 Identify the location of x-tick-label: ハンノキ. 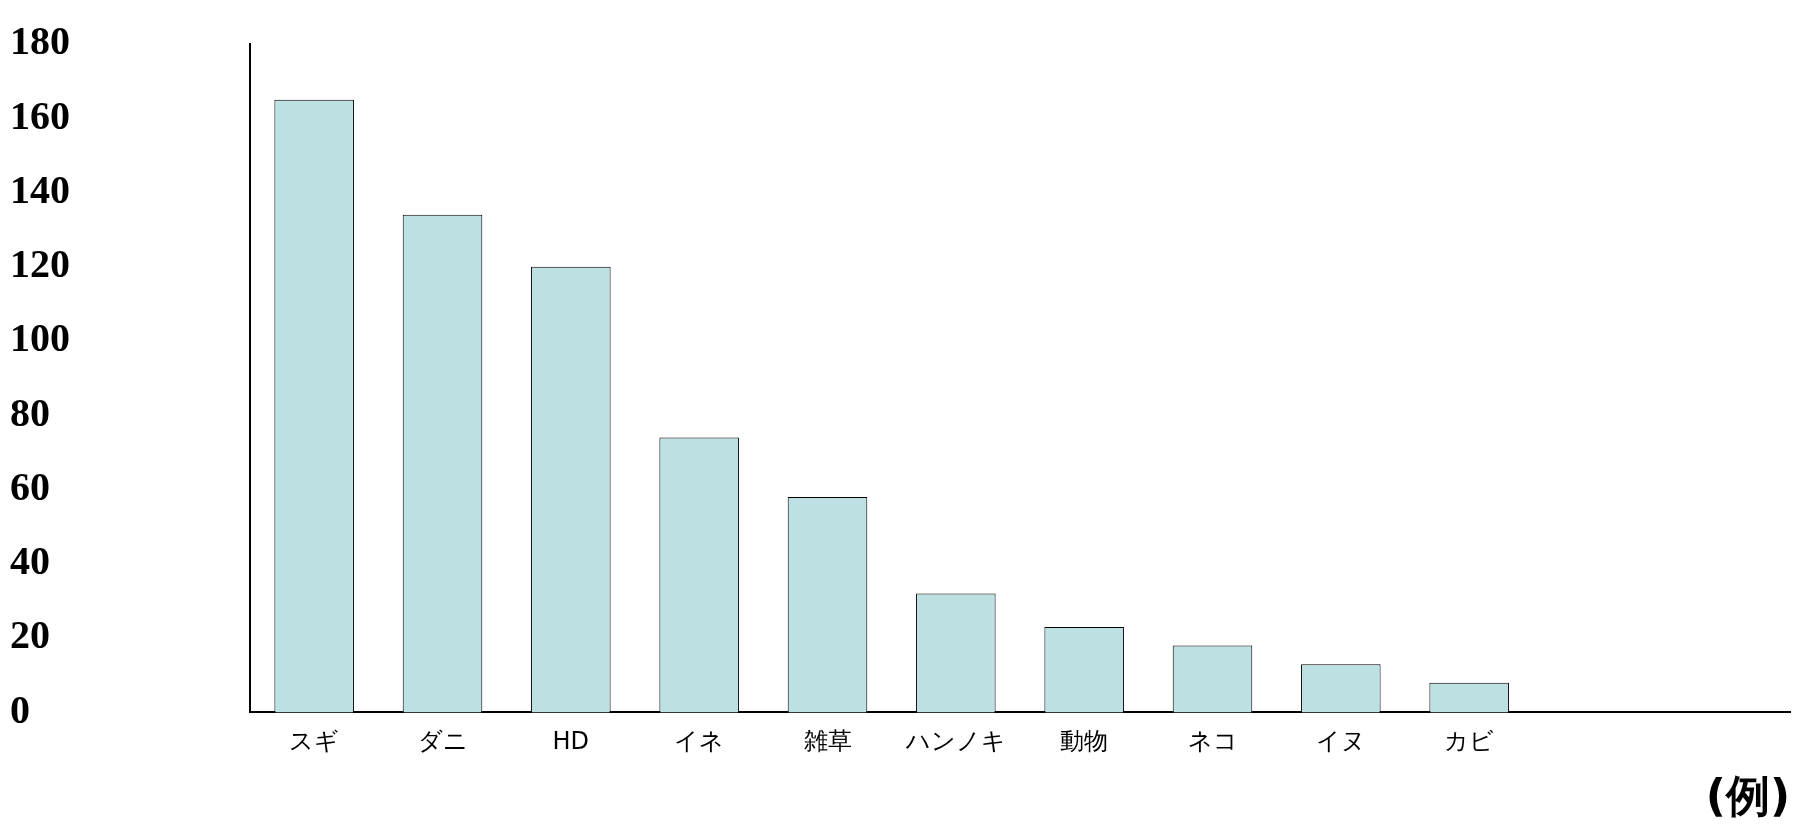
(955, 741).